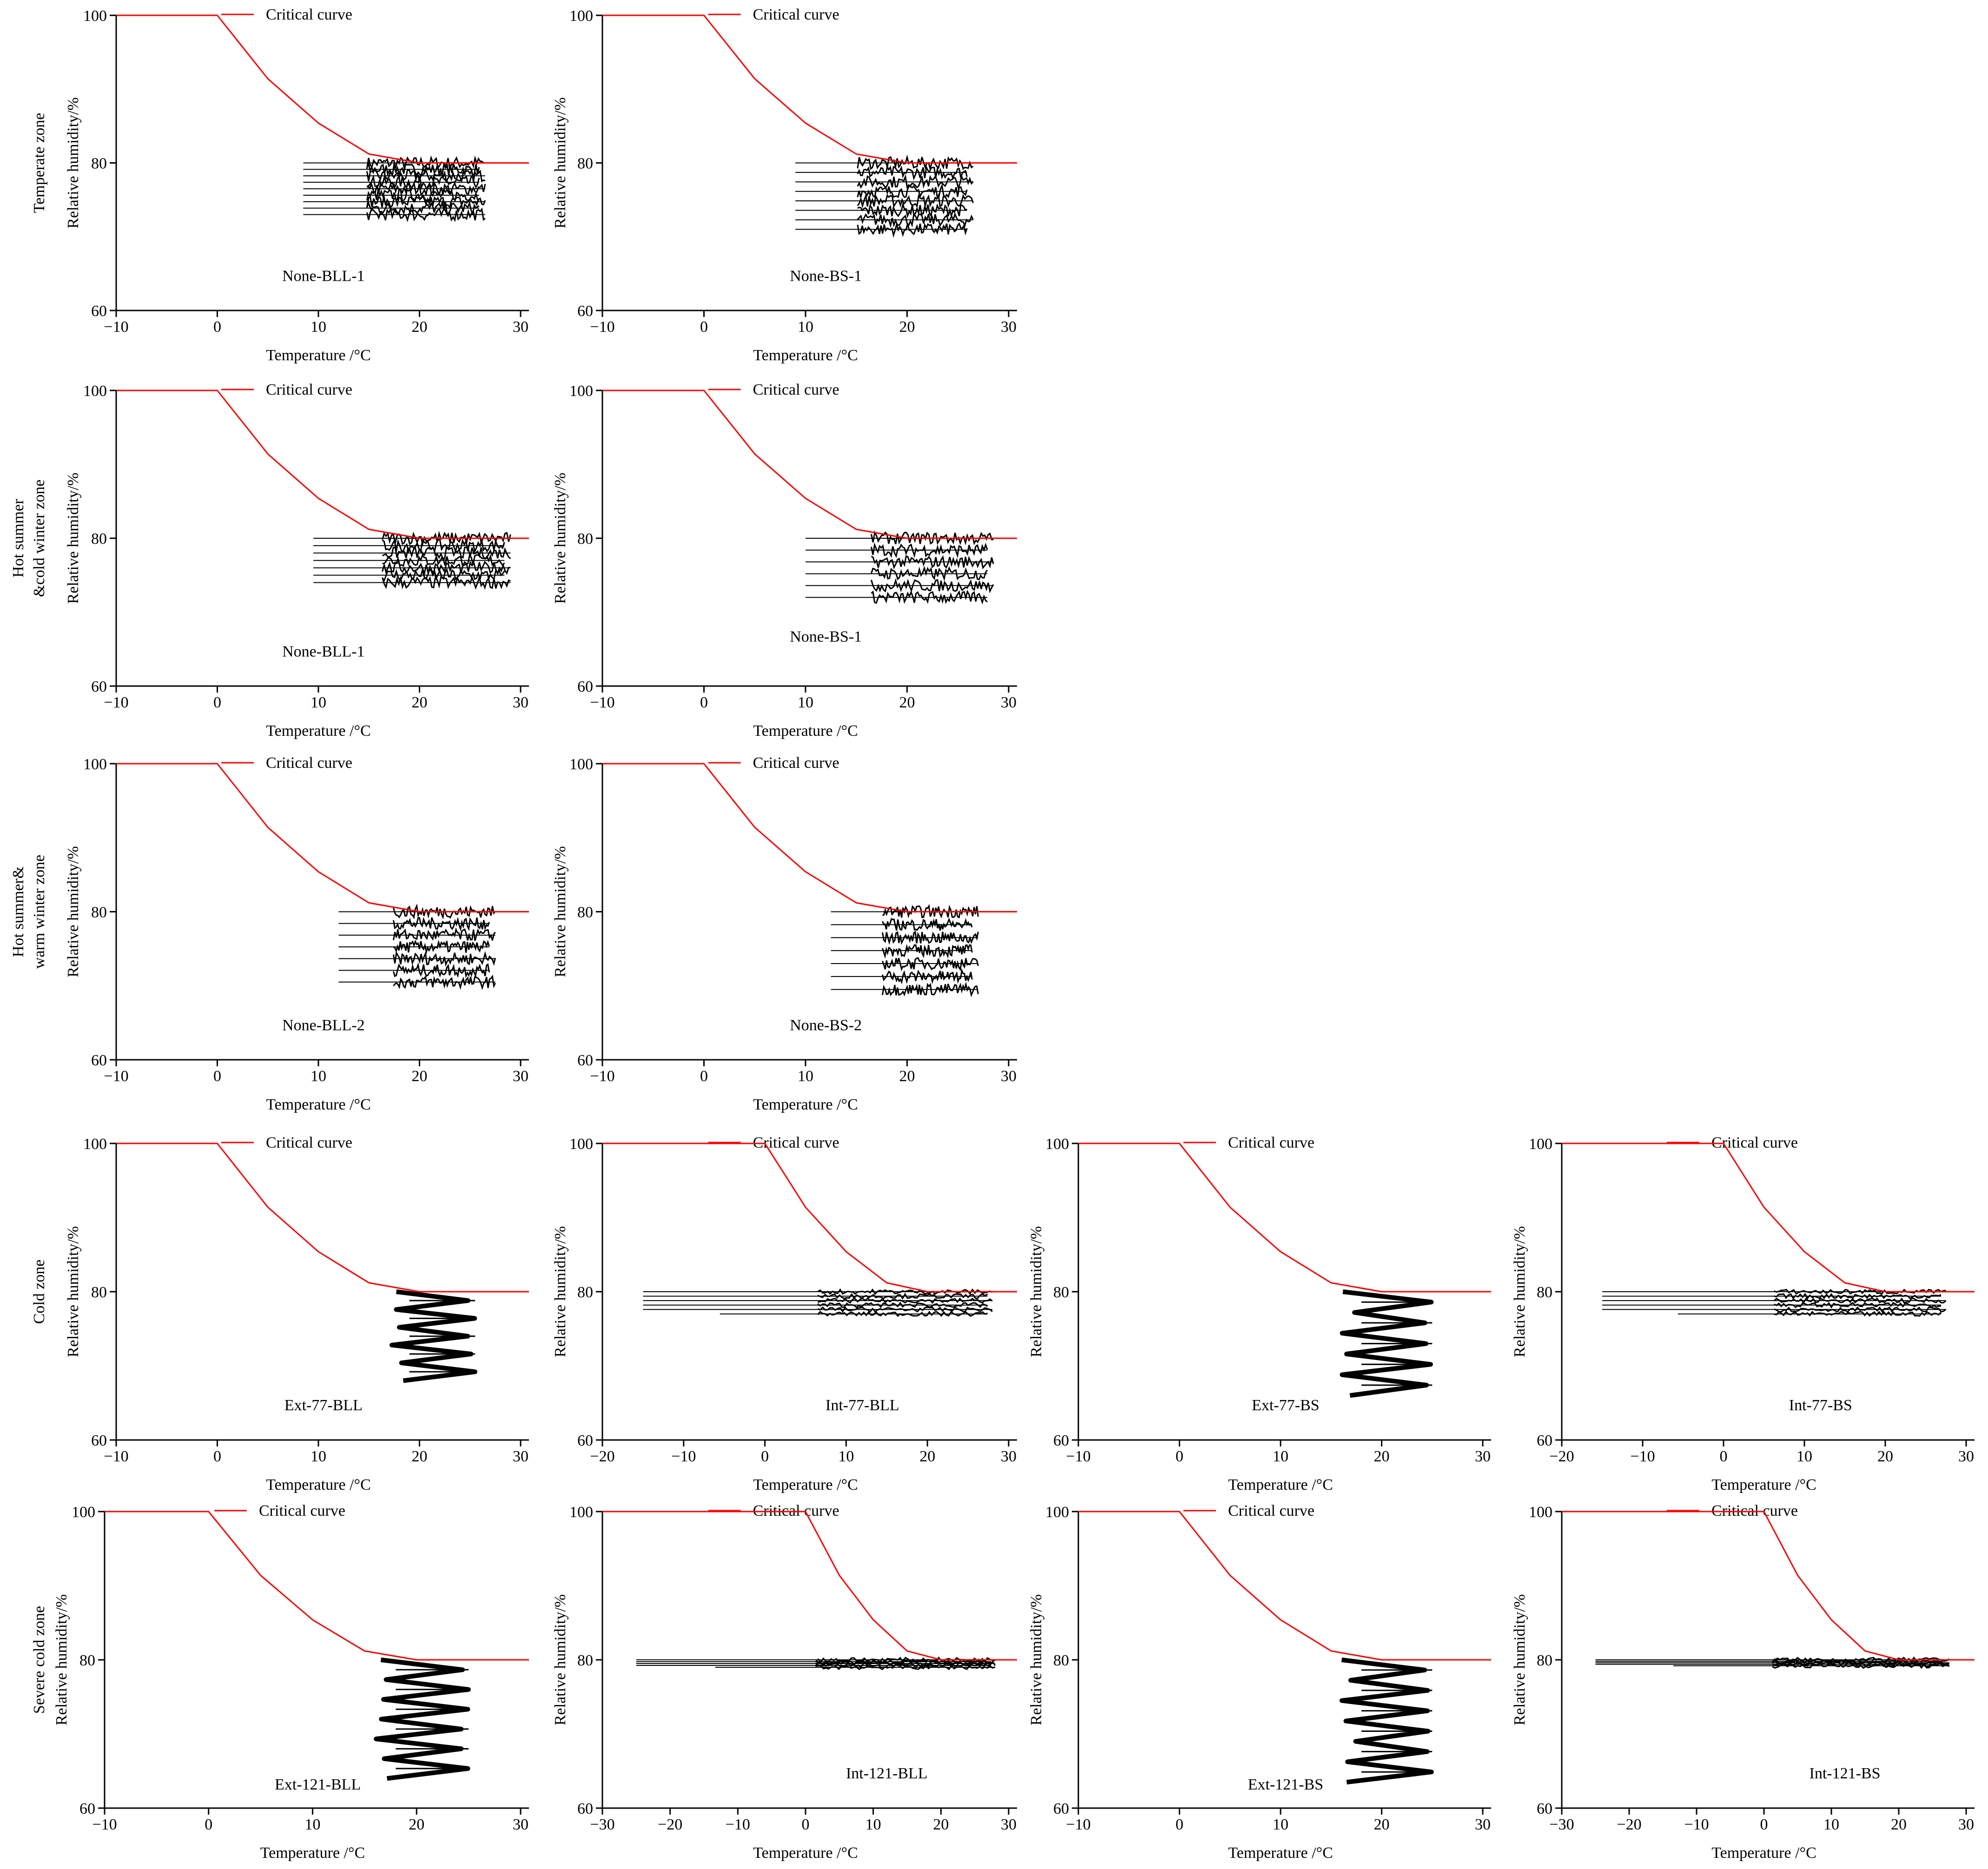 This screenshot has width=1988, height=1869. Describe the element at coordinates (40, 1660) in the screenshot. I see `row-label: Severe cold zone` at that location.